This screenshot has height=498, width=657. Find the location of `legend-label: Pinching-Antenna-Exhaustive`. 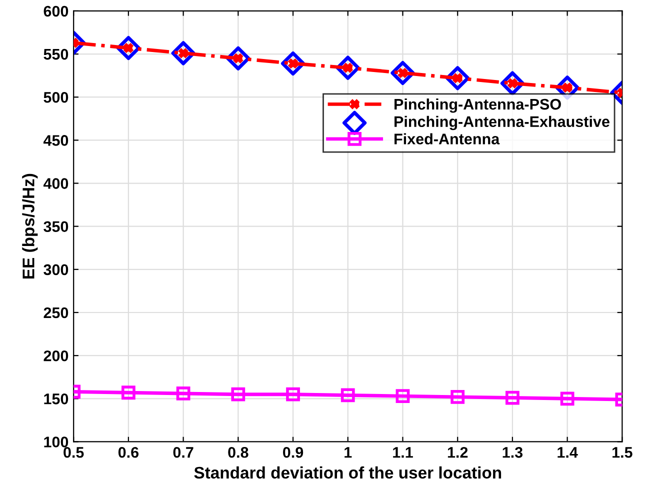

legend-label: Pinching-Antenna-Exhaustive is located at coordinates (502, 123).